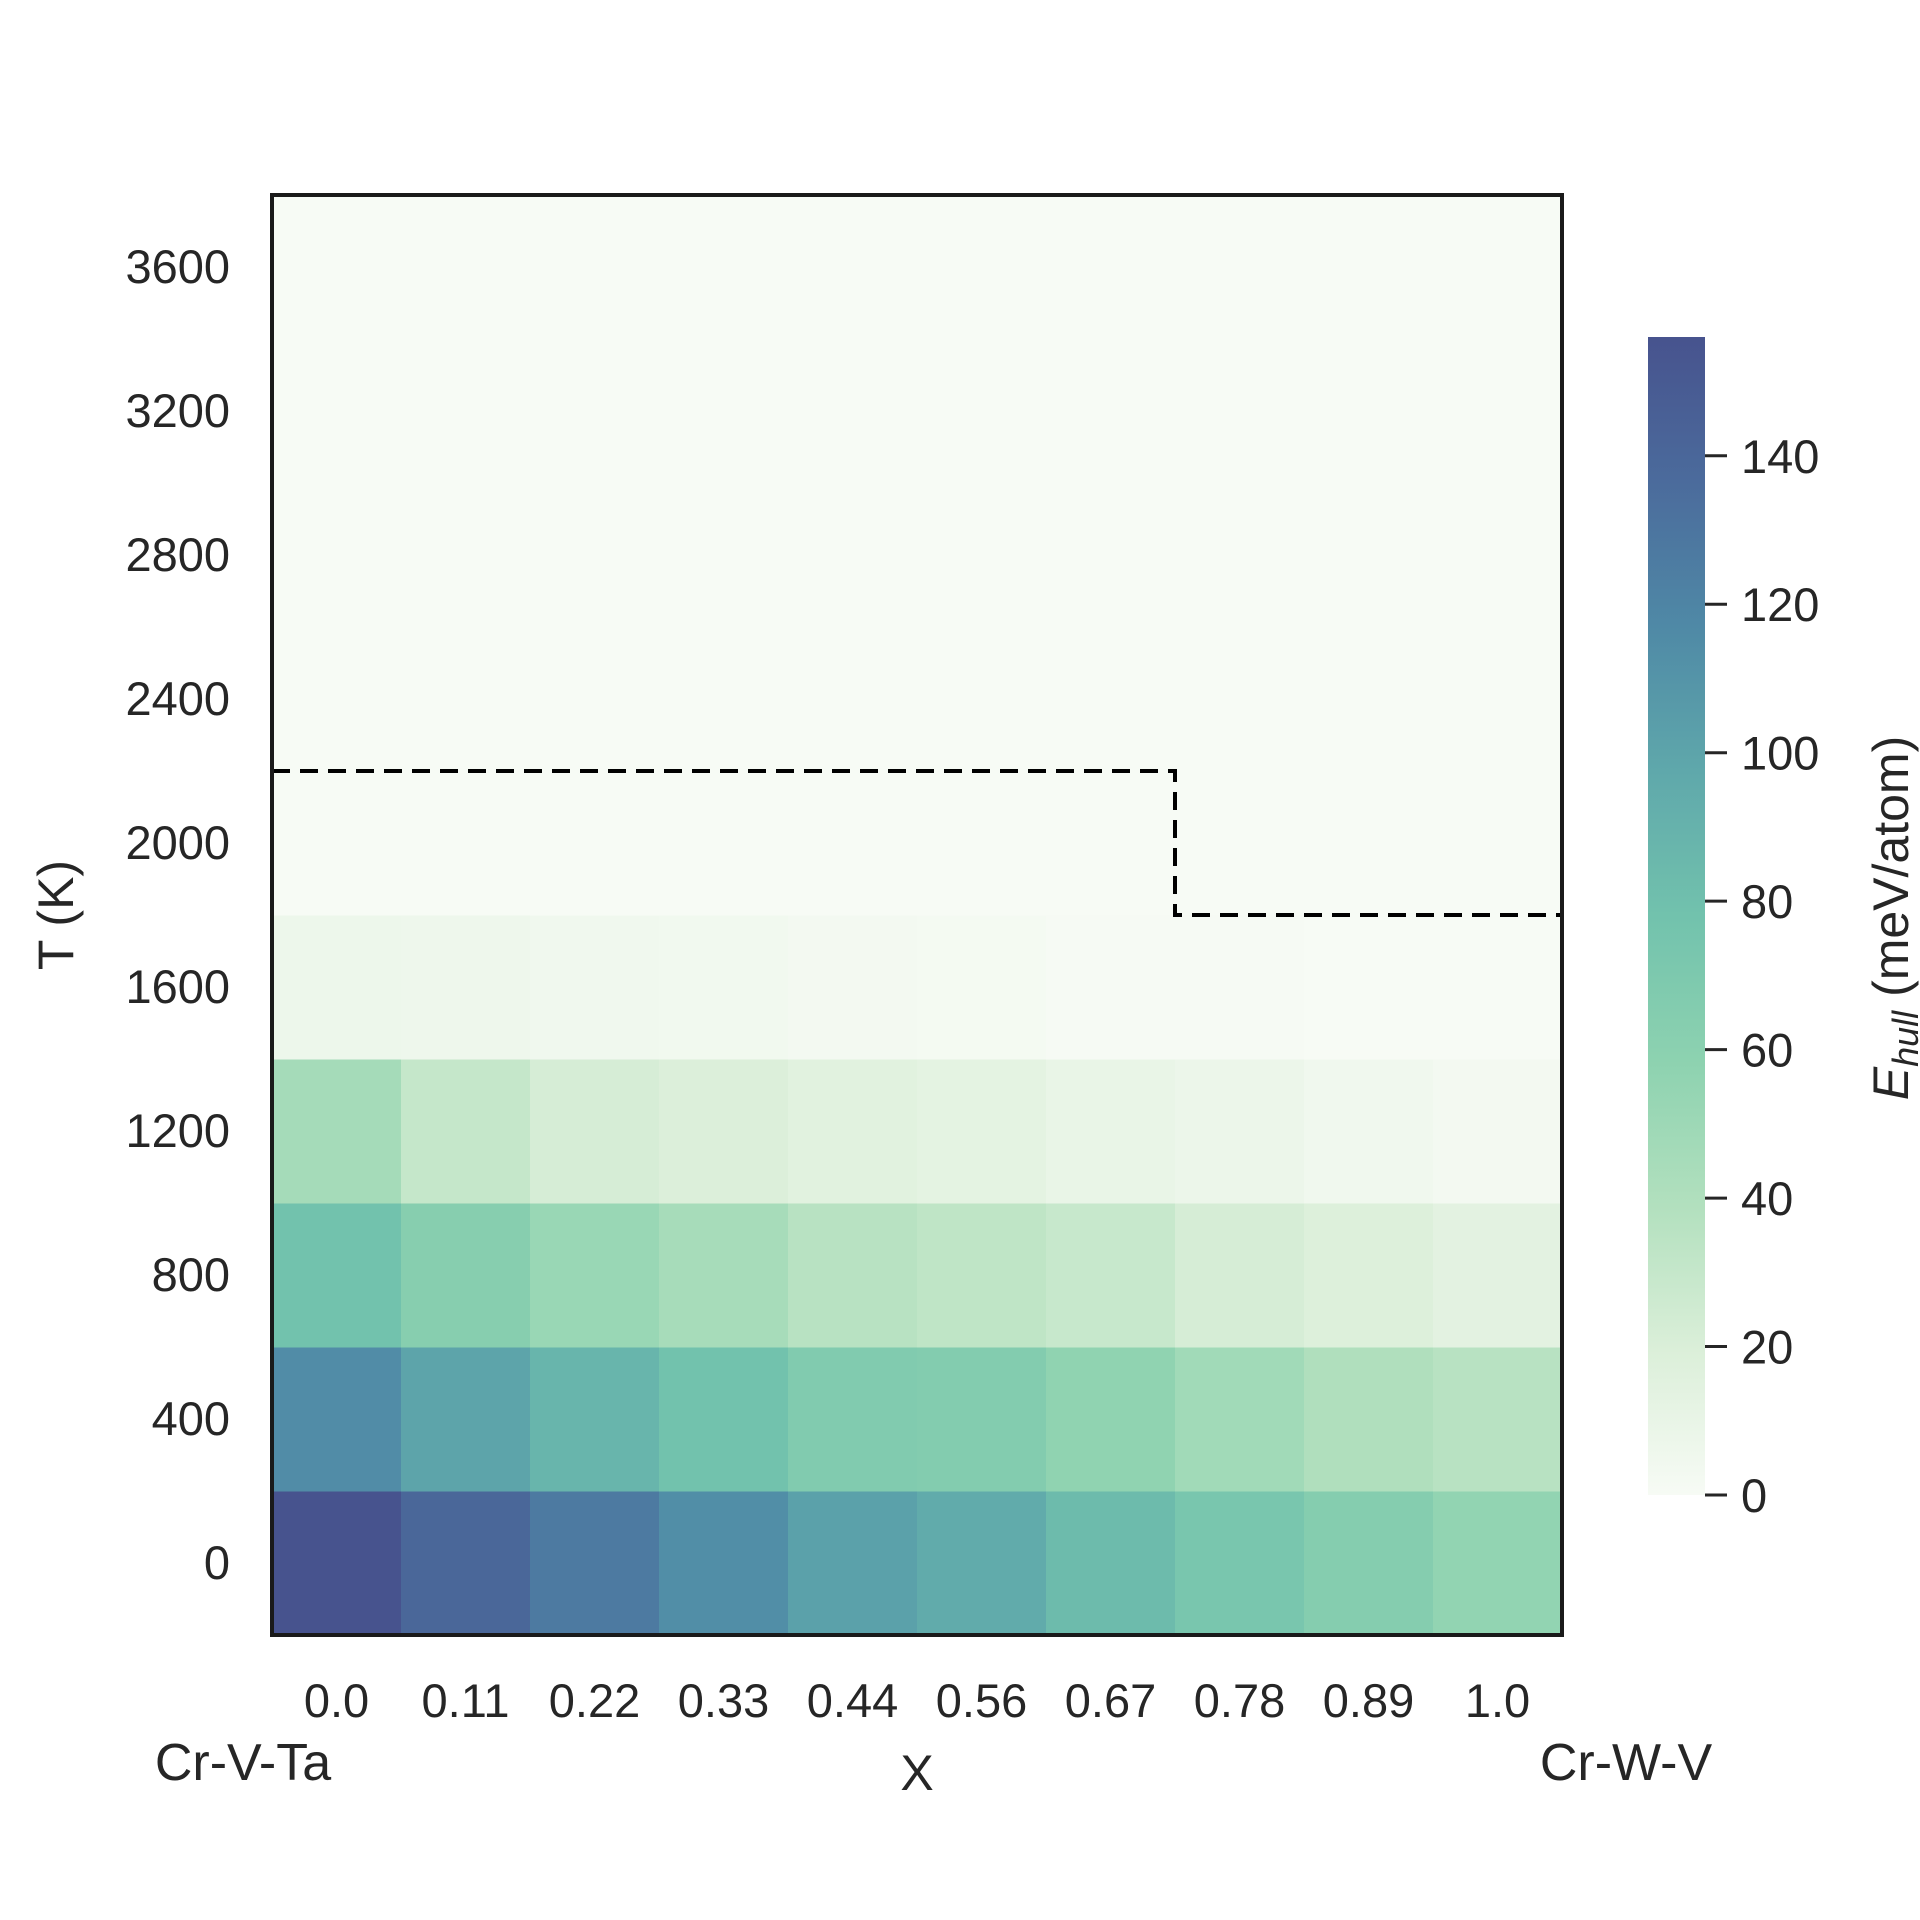 This screenshot has width=1920, height=1920. I want to click on colorbar-tick-label: 60, so click(1767, 1050).